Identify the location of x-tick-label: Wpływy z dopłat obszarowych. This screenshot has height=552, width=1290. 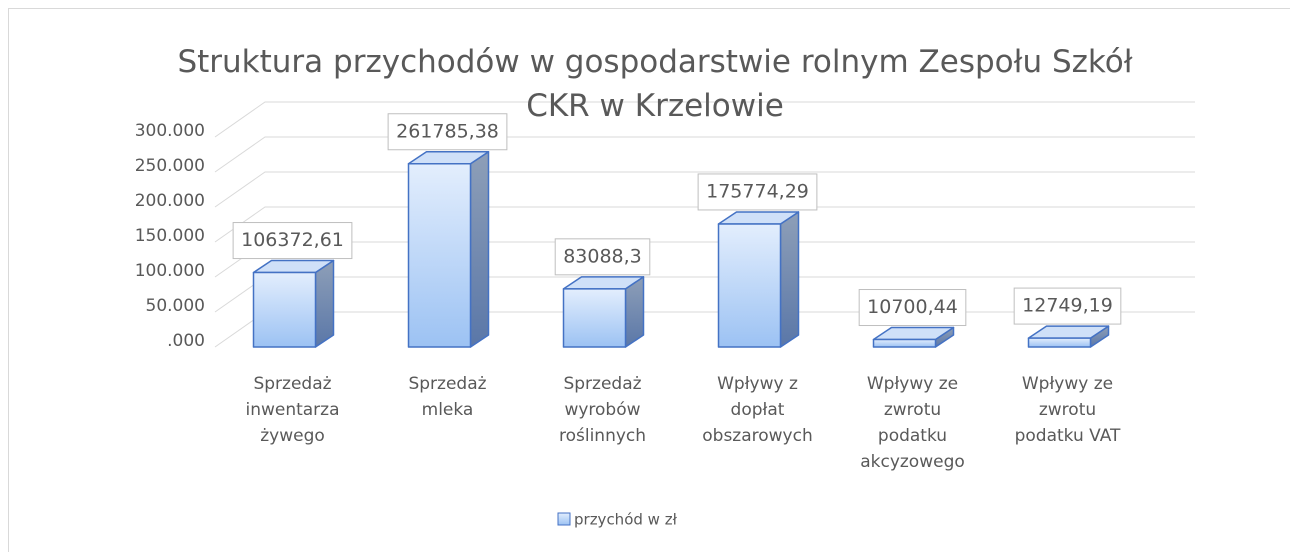
(757, 410).